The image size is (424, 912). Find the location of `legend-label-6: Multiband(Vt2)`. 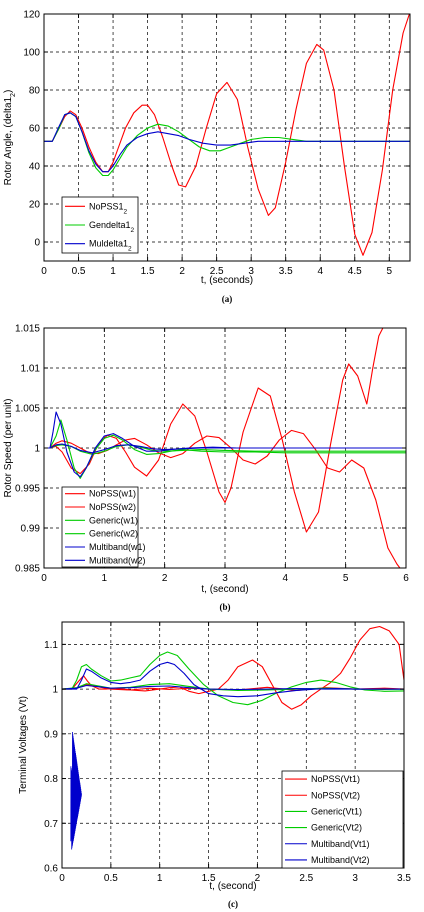

legend-label-6: Multiband(Vt2) is located at coordinates (340, 860).